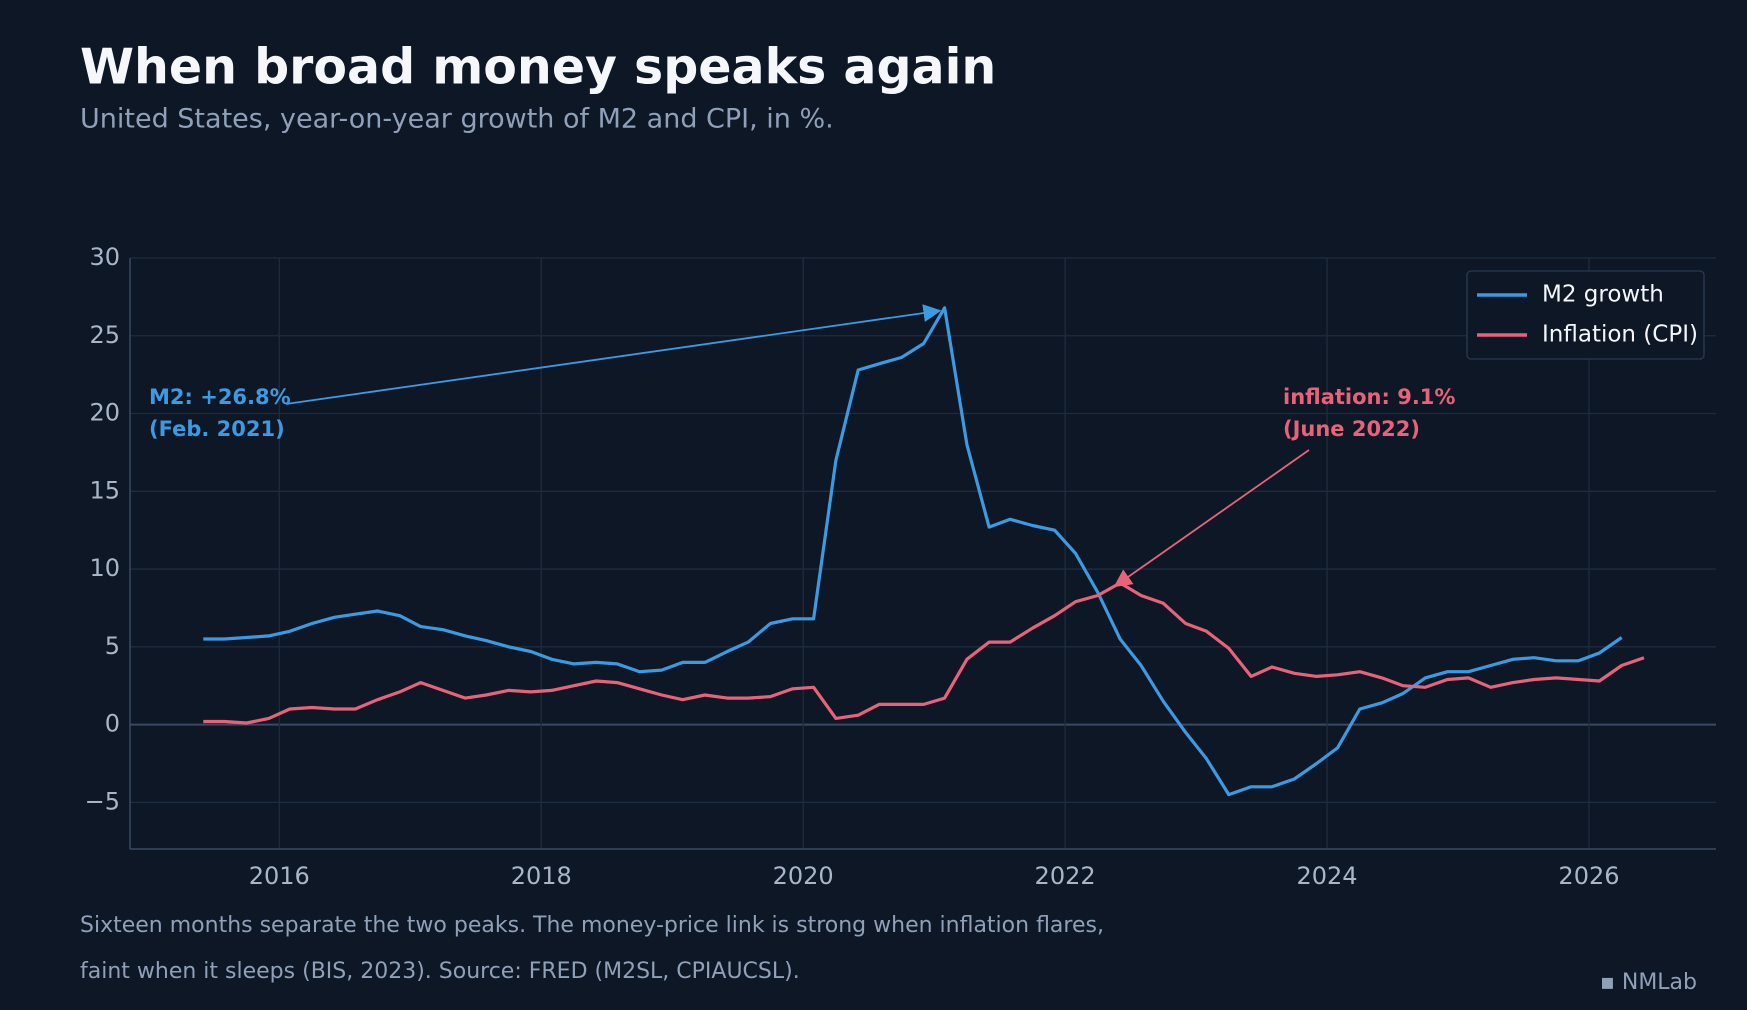  I want to click on x-tick-label: 2018, so click(541, 876).